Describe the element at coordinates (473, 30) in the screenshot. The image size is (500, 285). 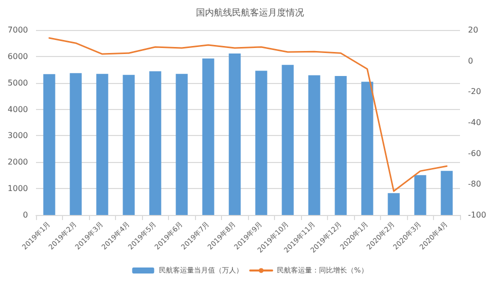
I see `y2-tick-label: 20` at that location.